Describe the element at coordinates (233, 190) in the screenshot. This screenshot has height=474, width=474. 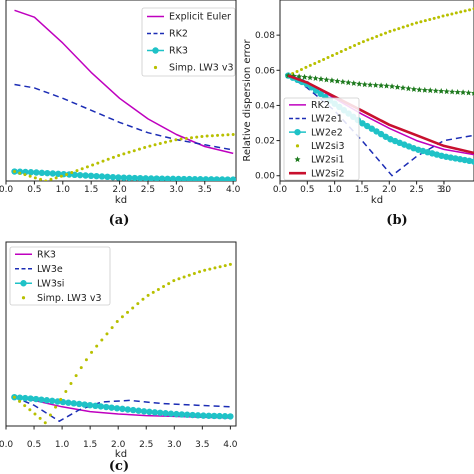
I see `x-tick-label: 4.0` at that location.